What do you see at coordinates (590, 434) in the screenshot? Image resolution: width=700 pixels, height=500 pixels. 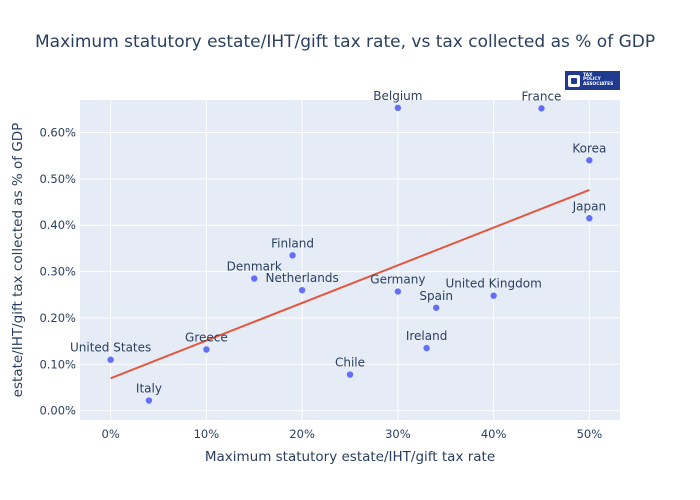 I see `x-tick-label: 50%` at bounding box center [590, 434].